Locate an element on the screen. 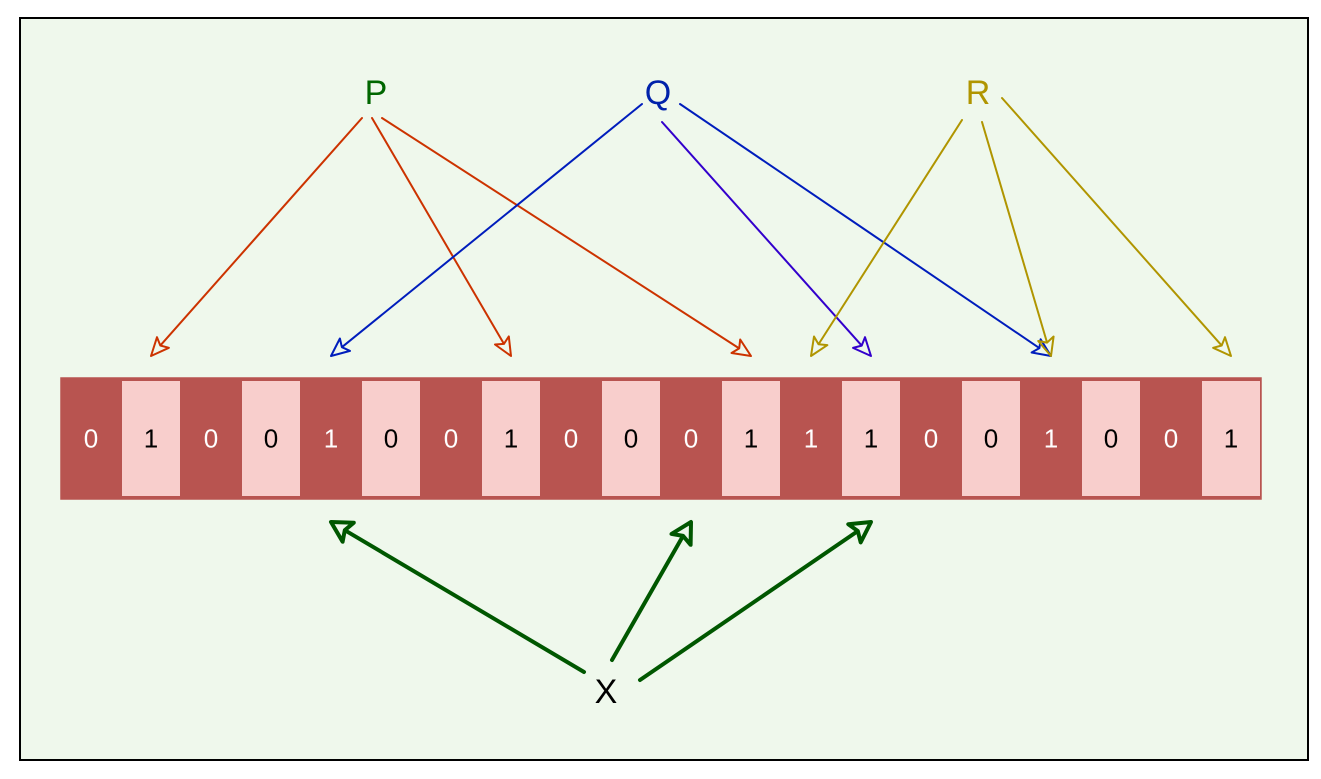 This screenshot has height=779, width=1321. label-q: Q is located at coordinates (658, 93).